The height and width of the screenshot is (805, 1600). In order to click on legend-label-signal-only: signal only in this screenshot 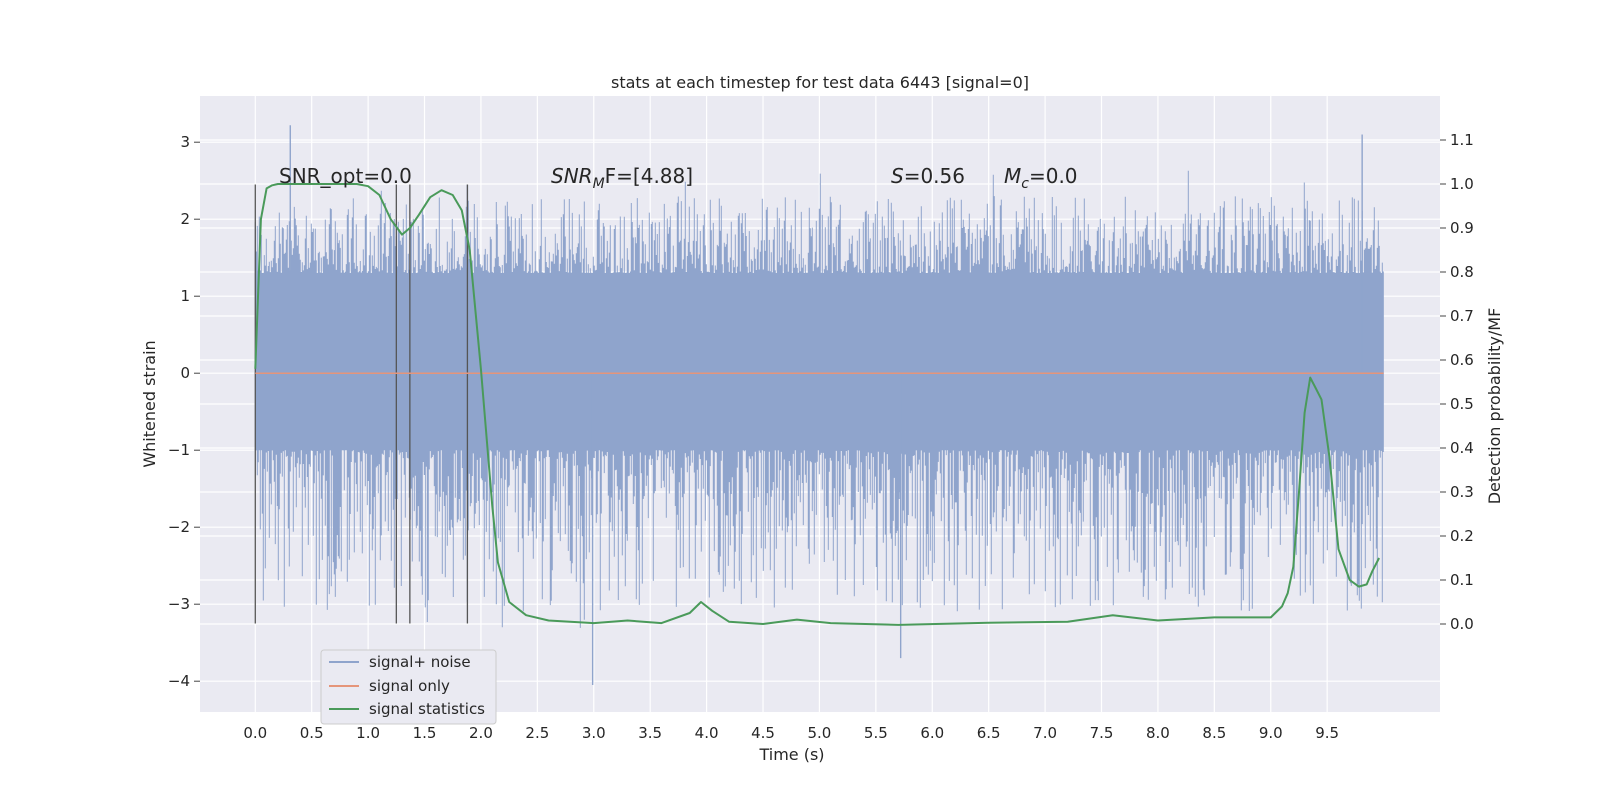, I will do `click(409, 686)`.